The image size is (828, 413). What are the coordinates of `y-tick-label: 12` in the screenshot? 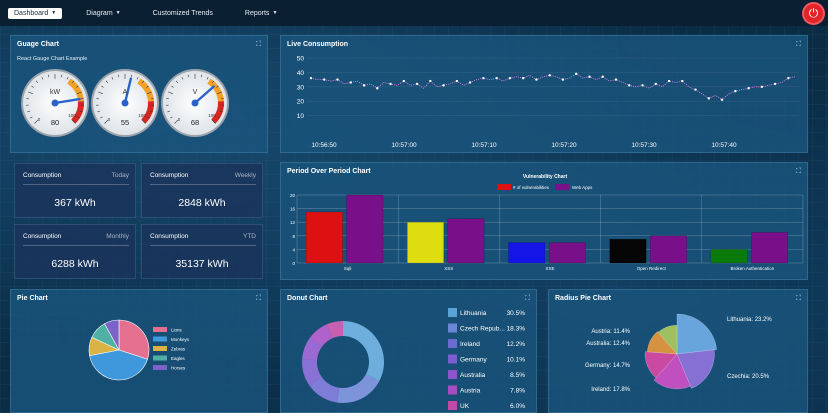 It's located at (293, 222).